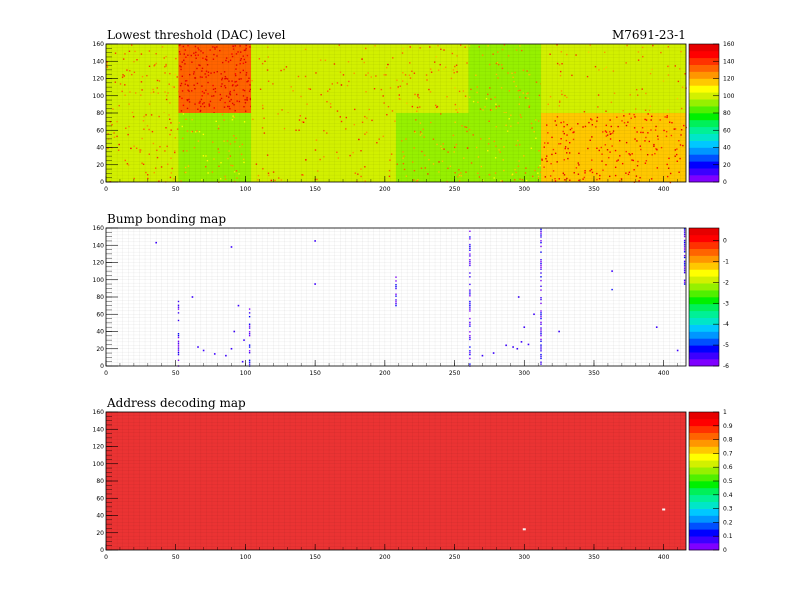 This screenshot has height=612, width=792. What do you see at coordinates (99, 96) in the screenshot?
I see `y-tick-label: 100` at bounding box center [99, 96].